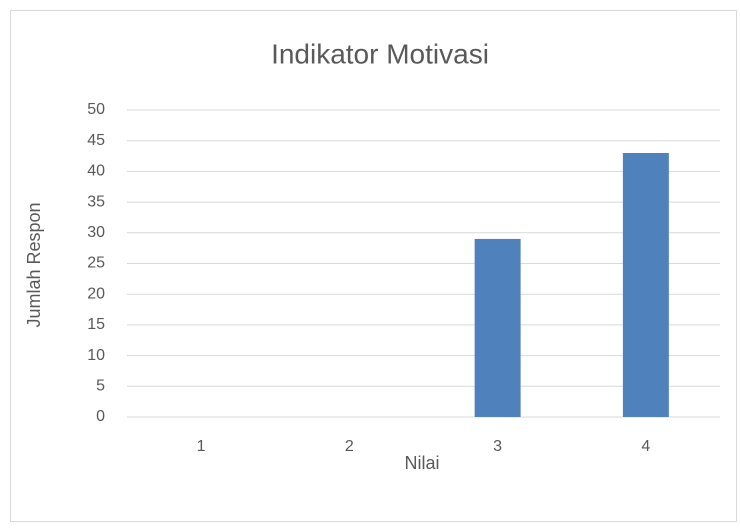 This screenshot has height=532, width=740. I want to click on x-tick-label: 4, so click(645, 446).